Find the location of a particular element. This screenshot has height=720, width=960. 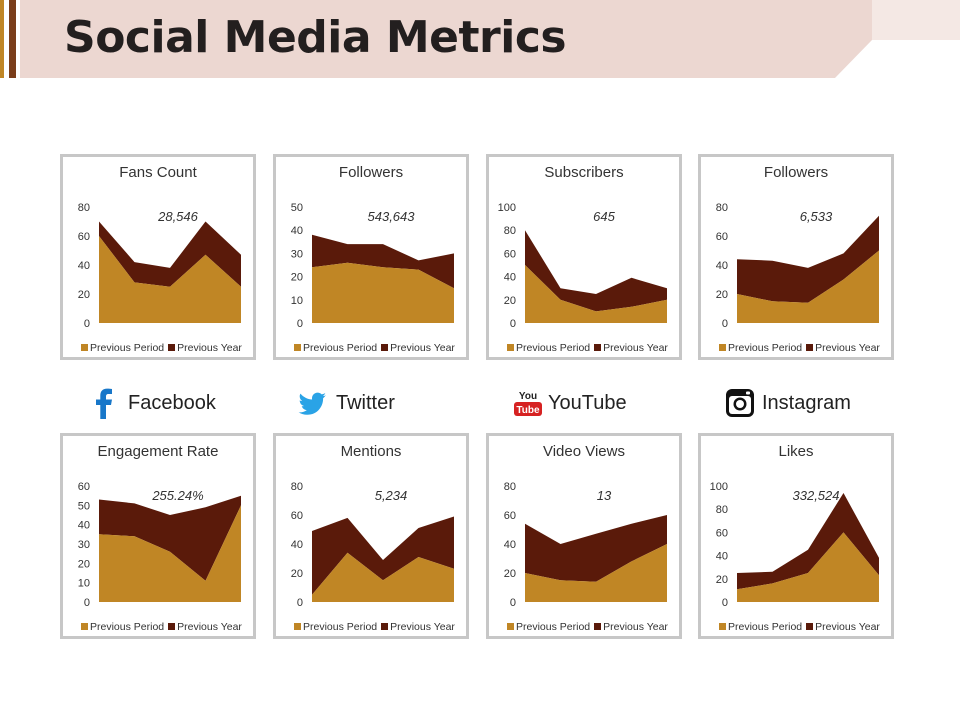

platform-label-youtube: YouTube is located at coordinates (587, 402).